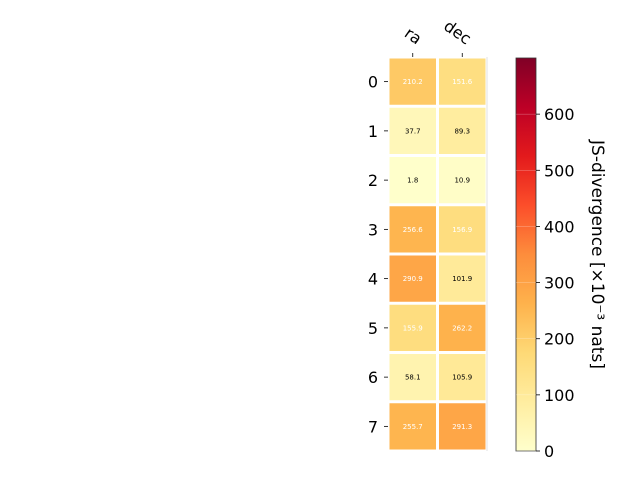  I want to click on colorbar-tick-label: 200, so click(559, 339).